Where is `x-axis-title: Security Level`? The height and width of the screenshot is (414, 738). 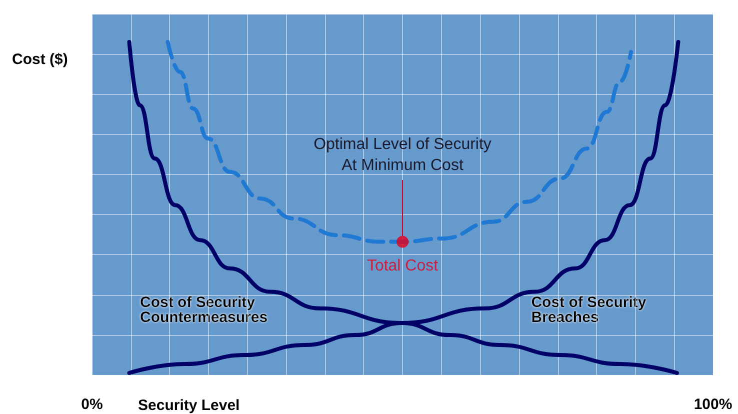 x-axis-title: Security Level is located at coordinates (189, 405).